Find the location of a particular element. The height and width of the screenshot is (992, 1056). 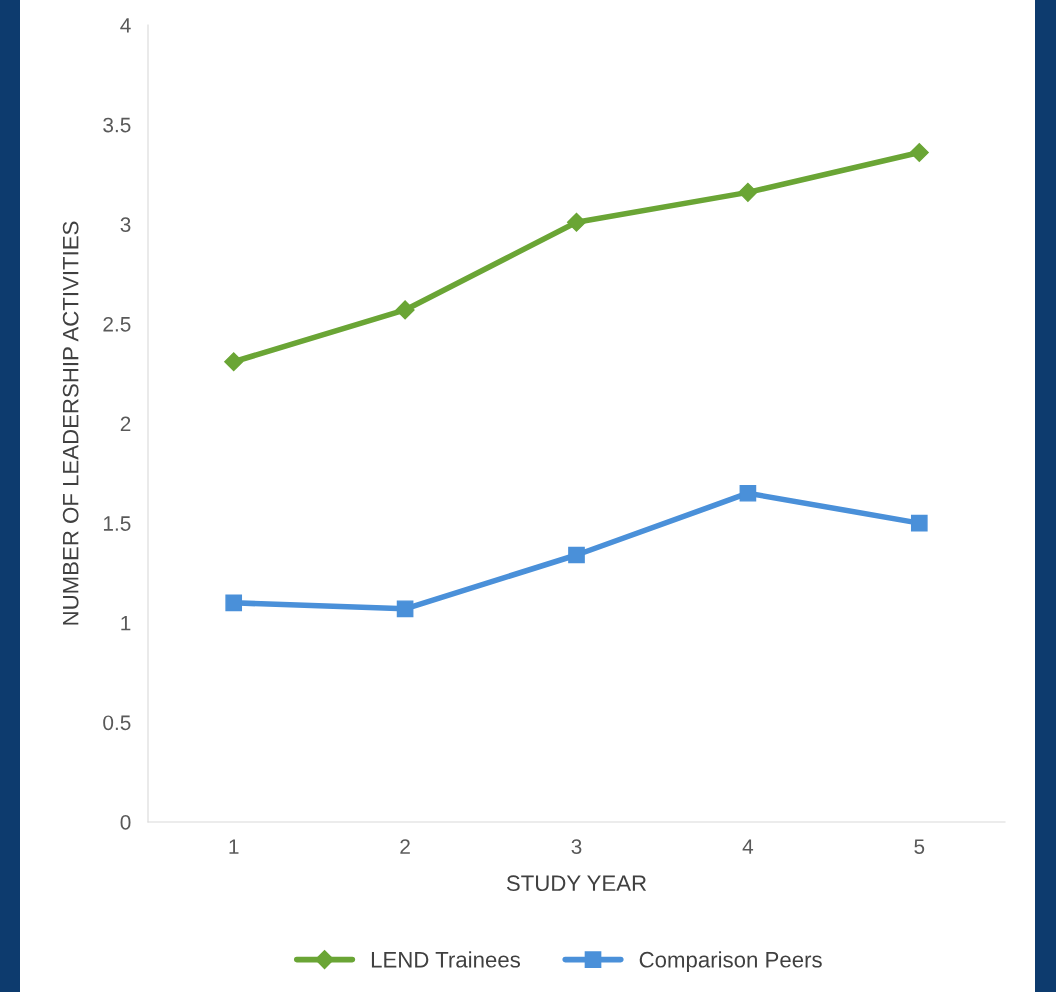

x-axis-title: STUDY YEAR is located at coordinates (576, 883).